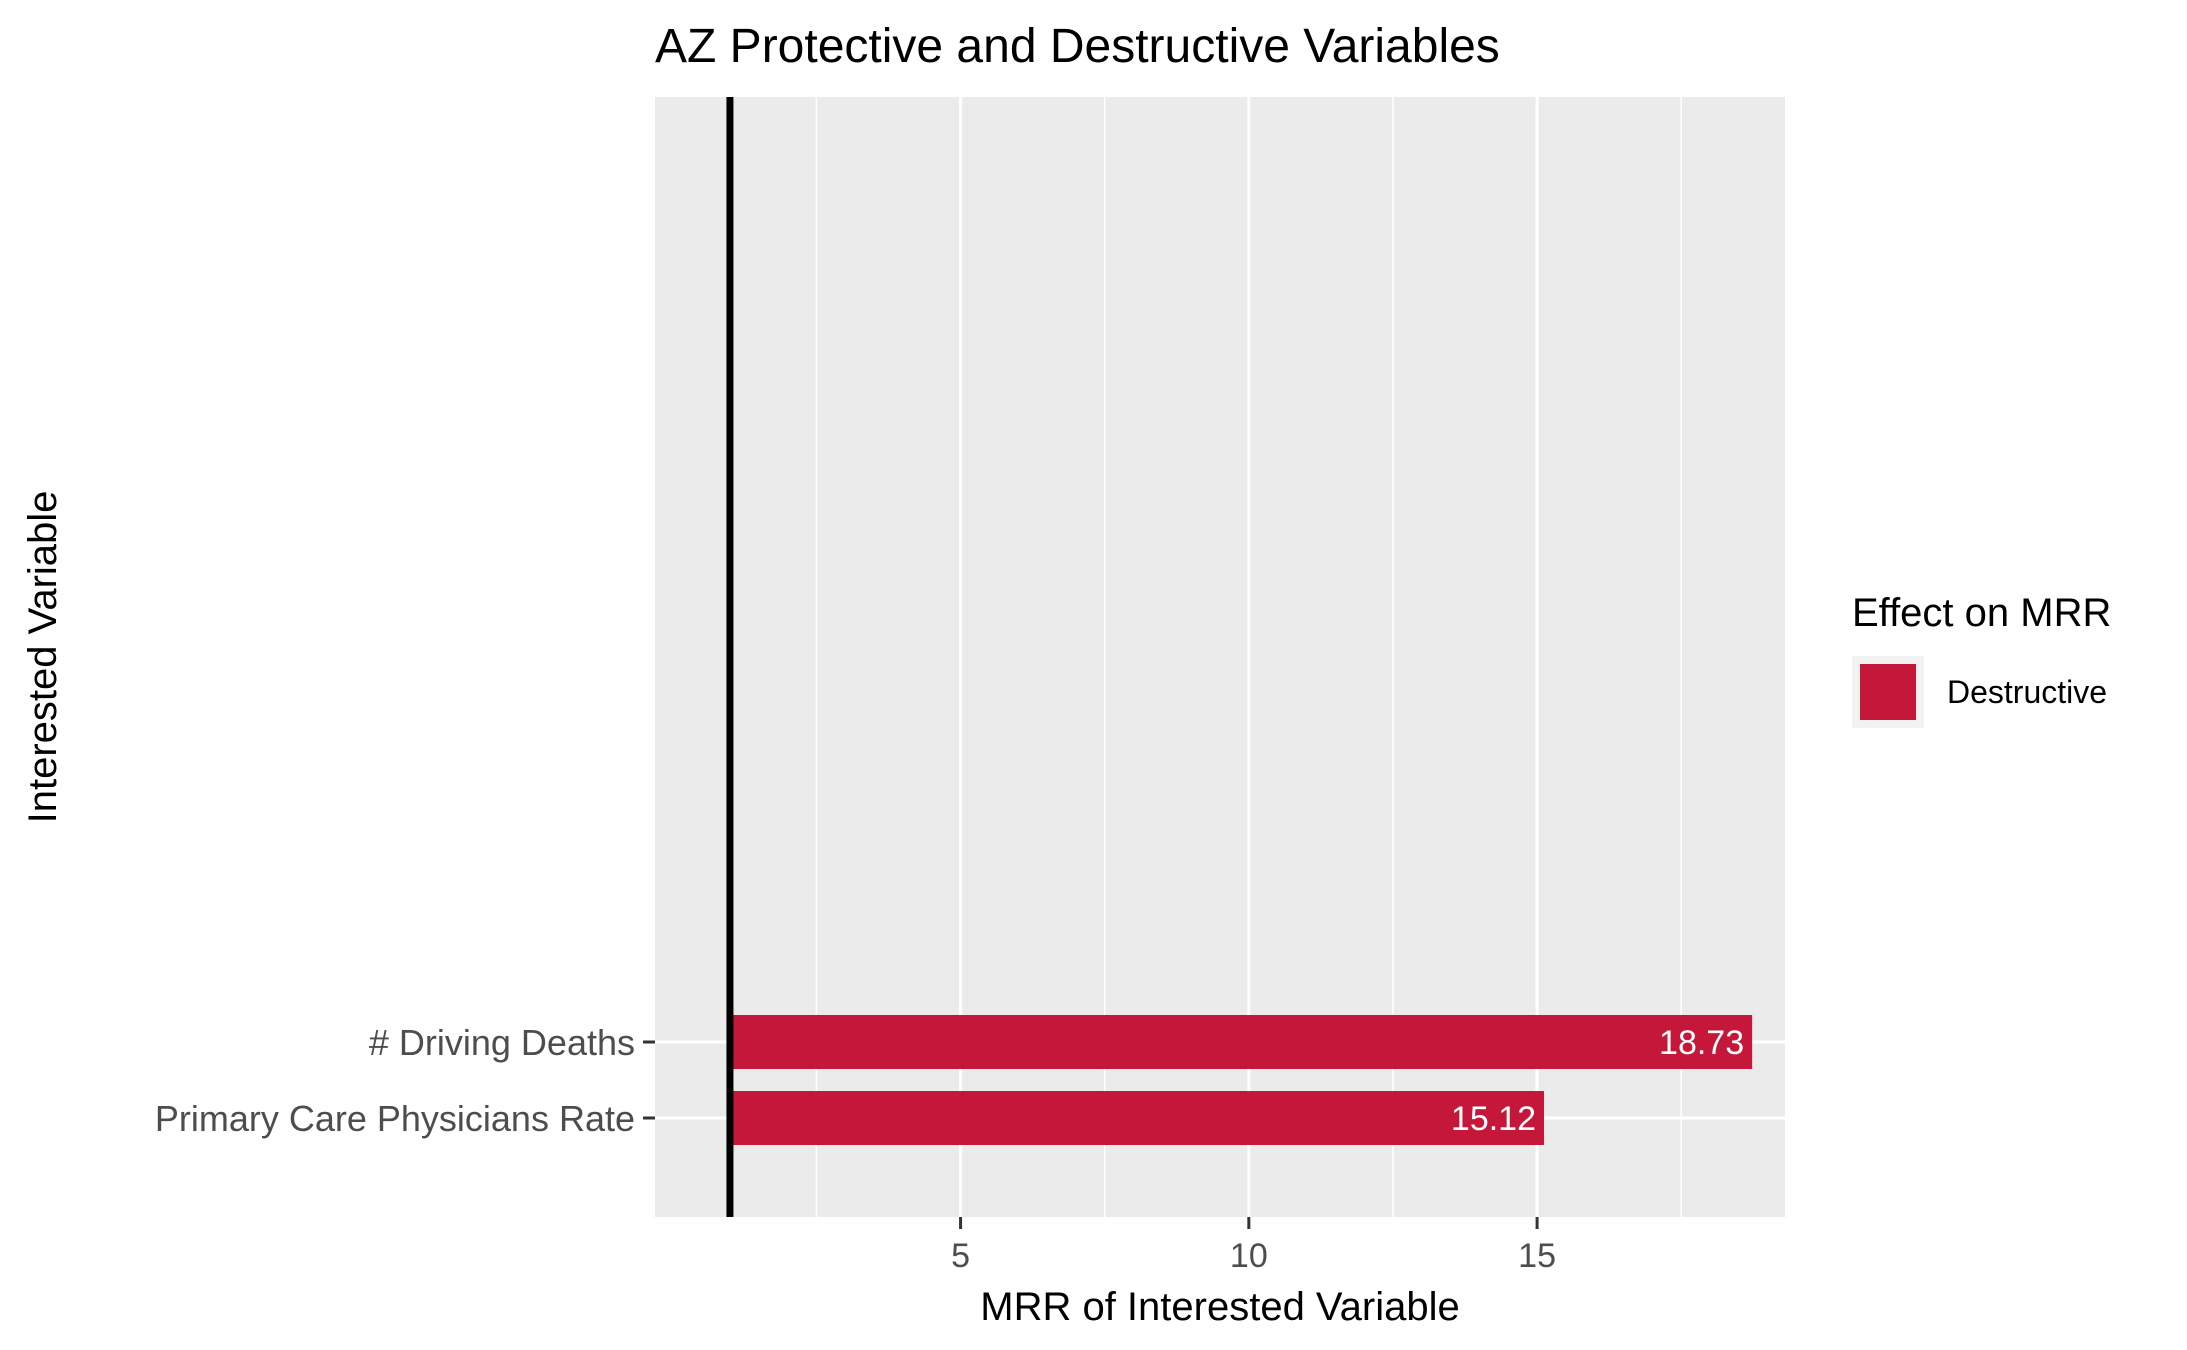 Image resolution: width=2187 pixels, height=1350 pixels. Describe the element at coordinates (1493, 1119) in the screenshot. I see `bar-data-label: 15.12` at that location.